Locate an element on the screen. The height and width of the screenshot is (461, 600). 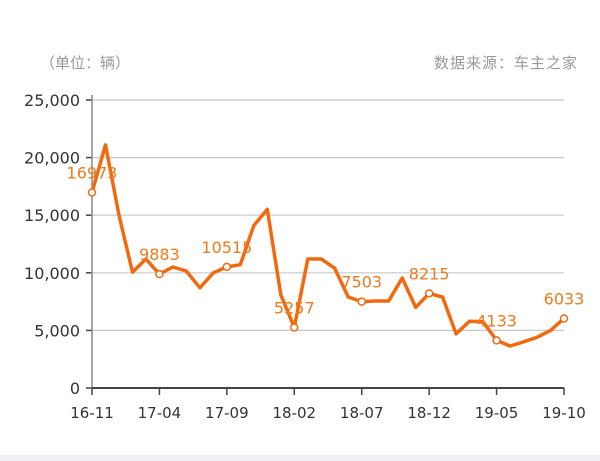
data-label: 10515 is located at coordinates (226, 247).